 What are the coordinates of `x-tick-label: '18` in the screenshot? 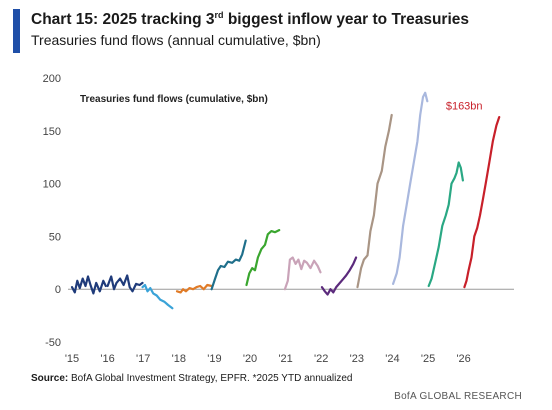 It's located at (179, 359).